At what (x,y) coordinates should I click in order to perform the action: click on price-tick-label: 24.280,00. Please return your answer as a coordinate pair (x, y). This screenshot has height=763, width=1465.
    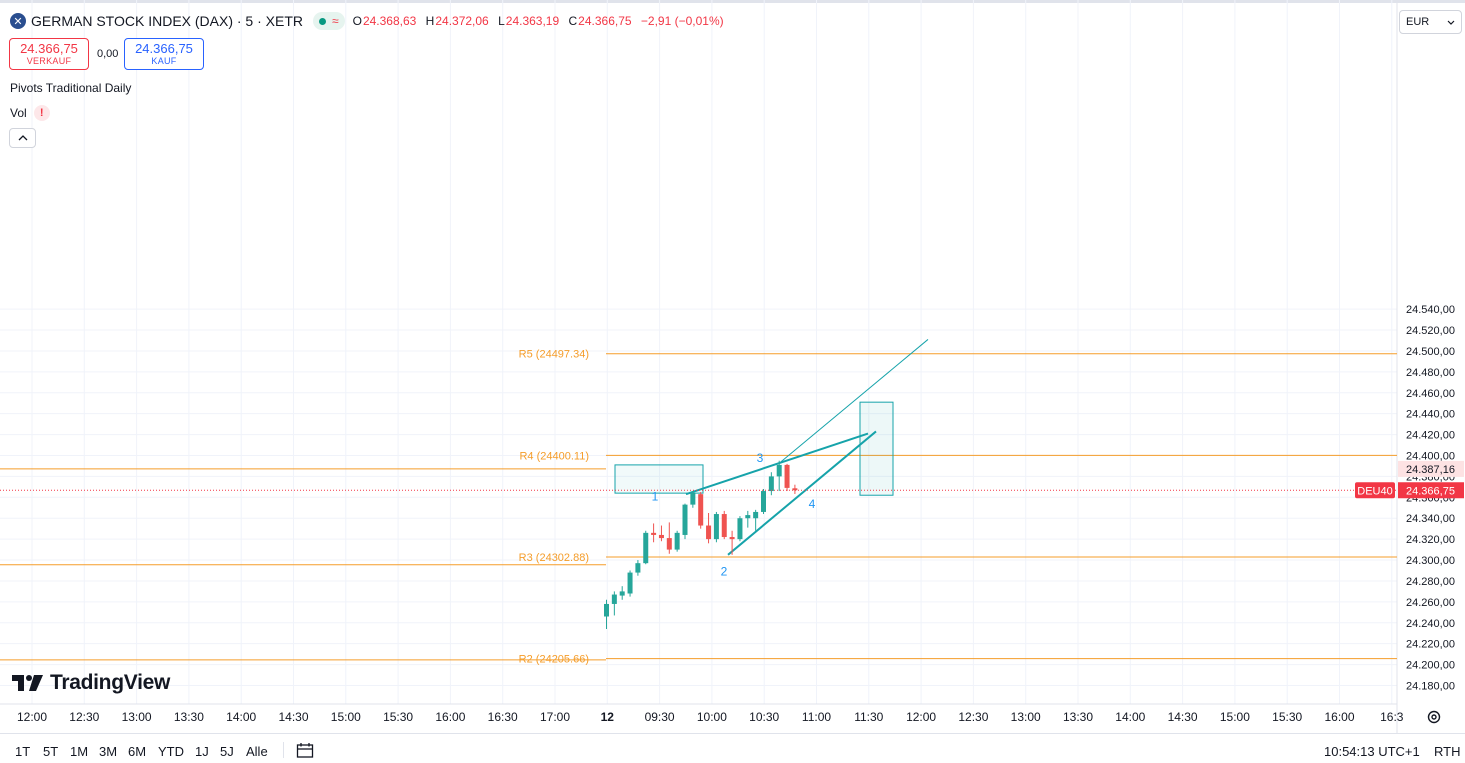
    Looking at the image, I should click on (1430, 582).